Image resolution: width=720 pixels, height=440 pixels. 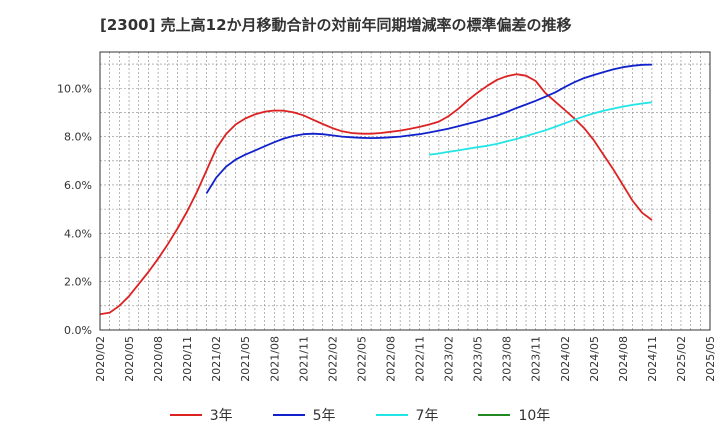 I want to click on legend-item: 10年, so click(x=514, y=415).